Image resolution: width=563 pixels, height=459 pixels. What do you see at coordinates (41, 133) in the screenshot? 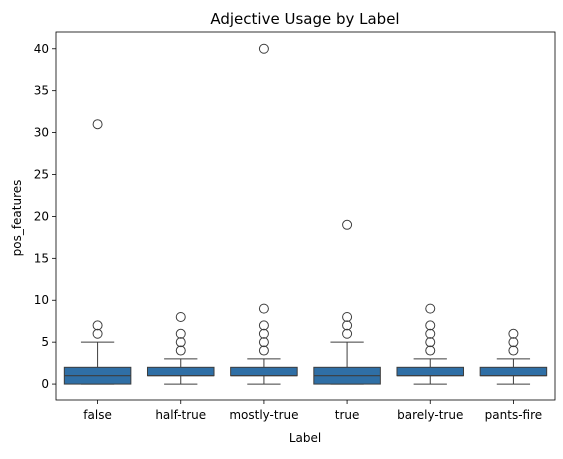
I see `y-tick-label: 30` at bounding box center [41, 133].